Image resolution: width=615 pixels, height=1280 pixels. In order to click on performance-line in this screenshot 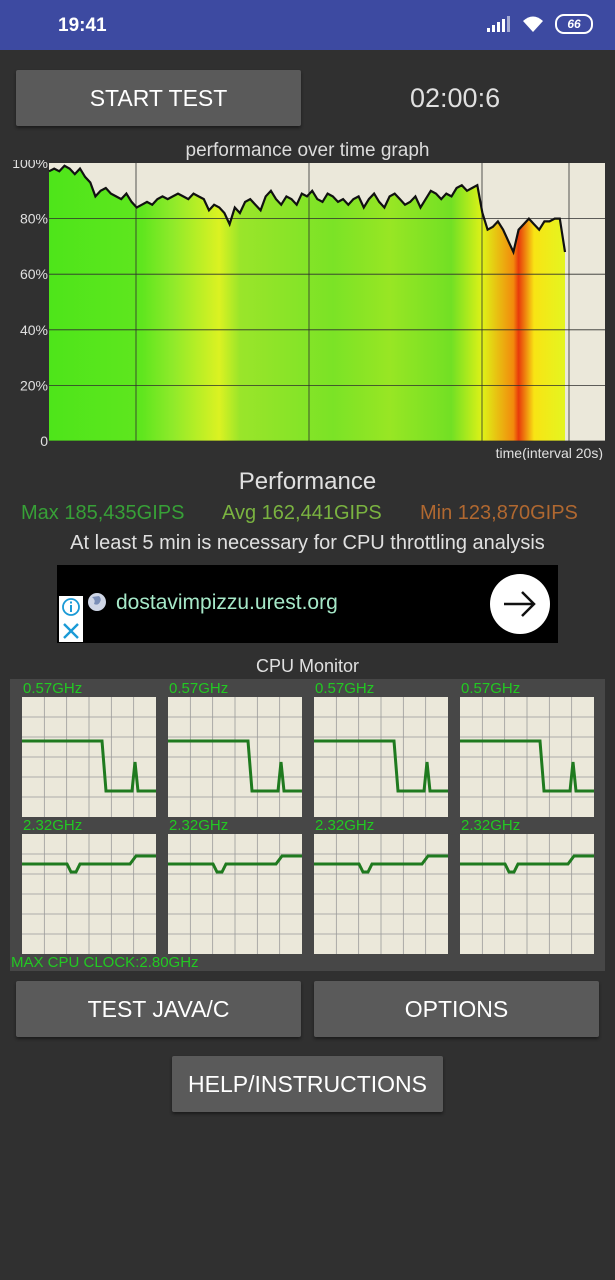, I will do `click(307, 210)`.